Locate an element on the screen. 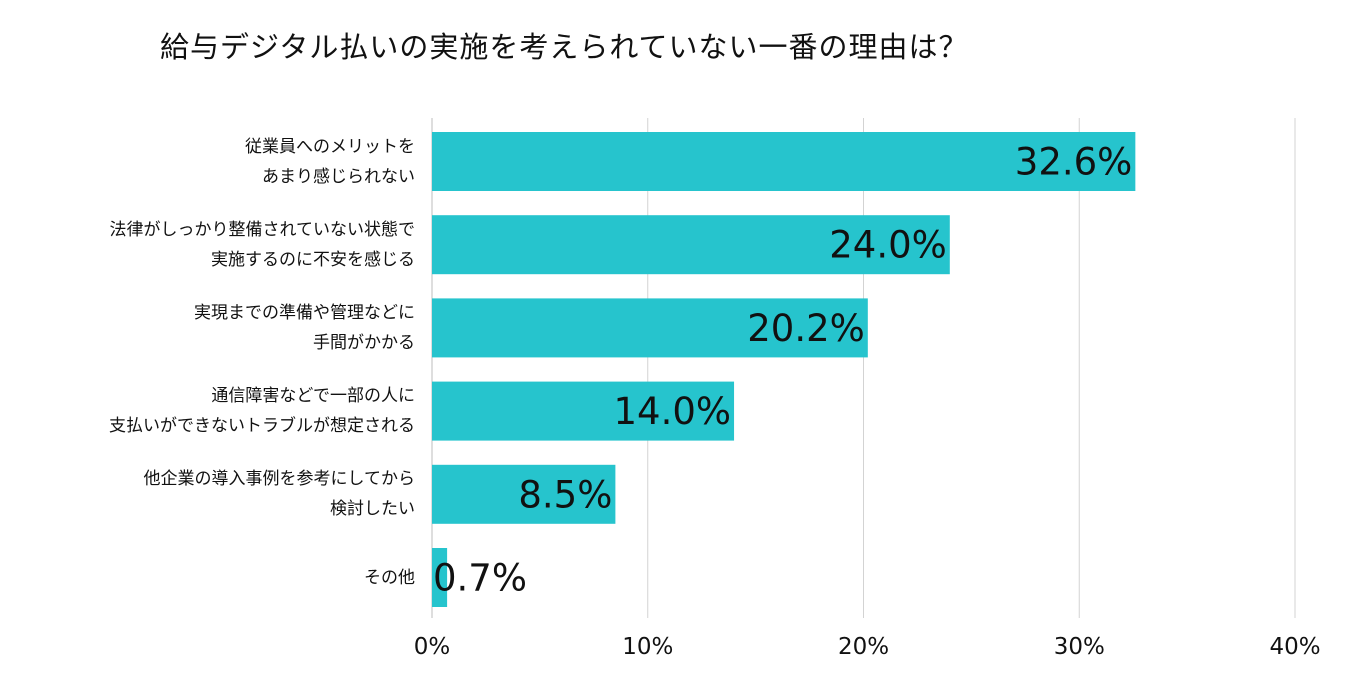  data-label: 24.0% is located at coordinates (888, 245).